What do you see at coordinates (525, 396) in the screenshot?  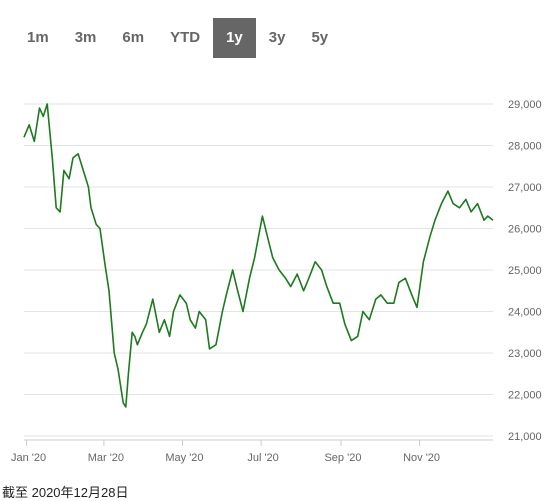 I see `y-tick-label: 22,000` at bounding box center [525, 396].